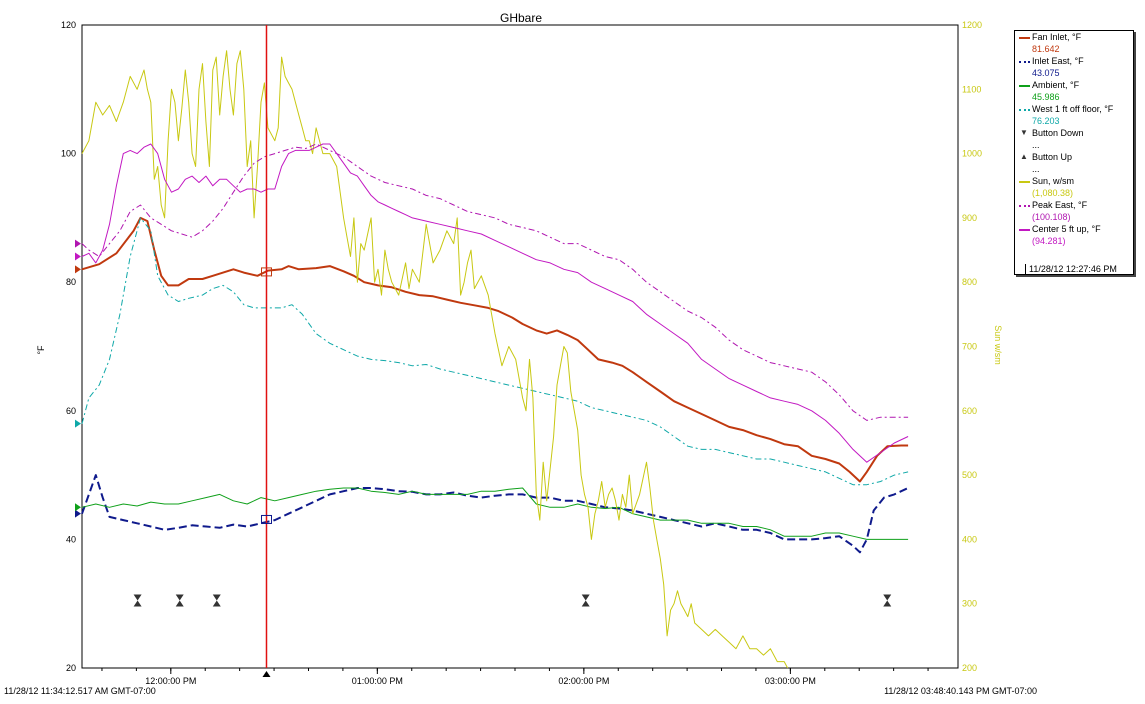 This screenshot has height=704, width=1145. What do you see at coordinates (71, 668) in the screenshot?
I see `y-tick-label-left: 20` at bounding box center [71, 668].